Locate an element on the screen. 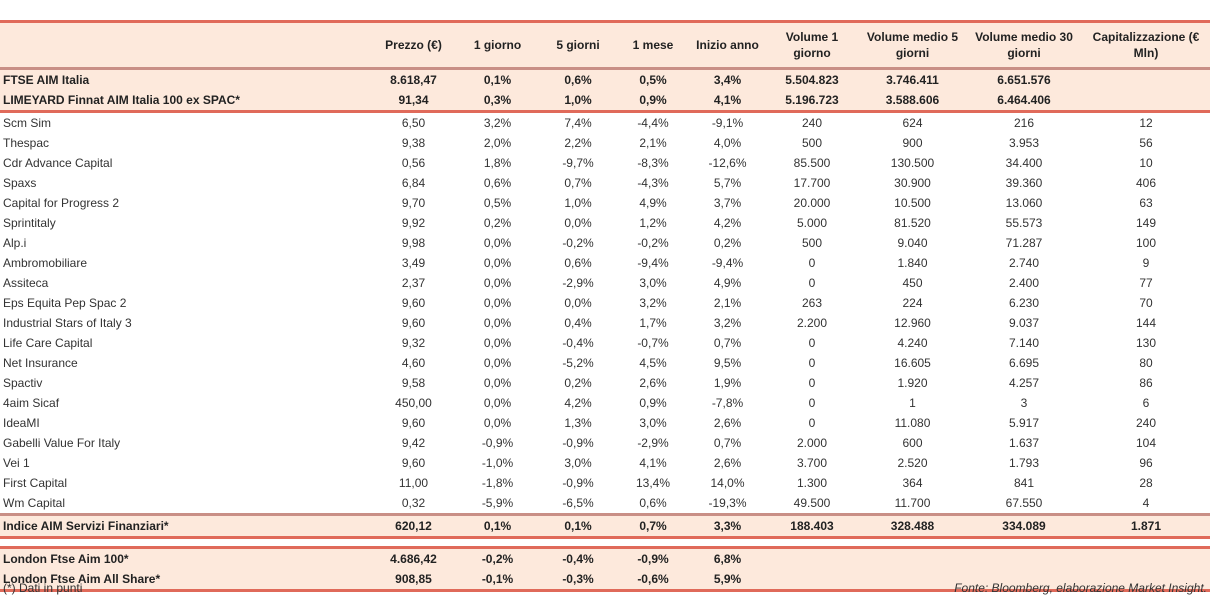 Image resolution: width=1210 pixels, height=601 pixels. cell: 3,2% is located at coordinates (653, 303).